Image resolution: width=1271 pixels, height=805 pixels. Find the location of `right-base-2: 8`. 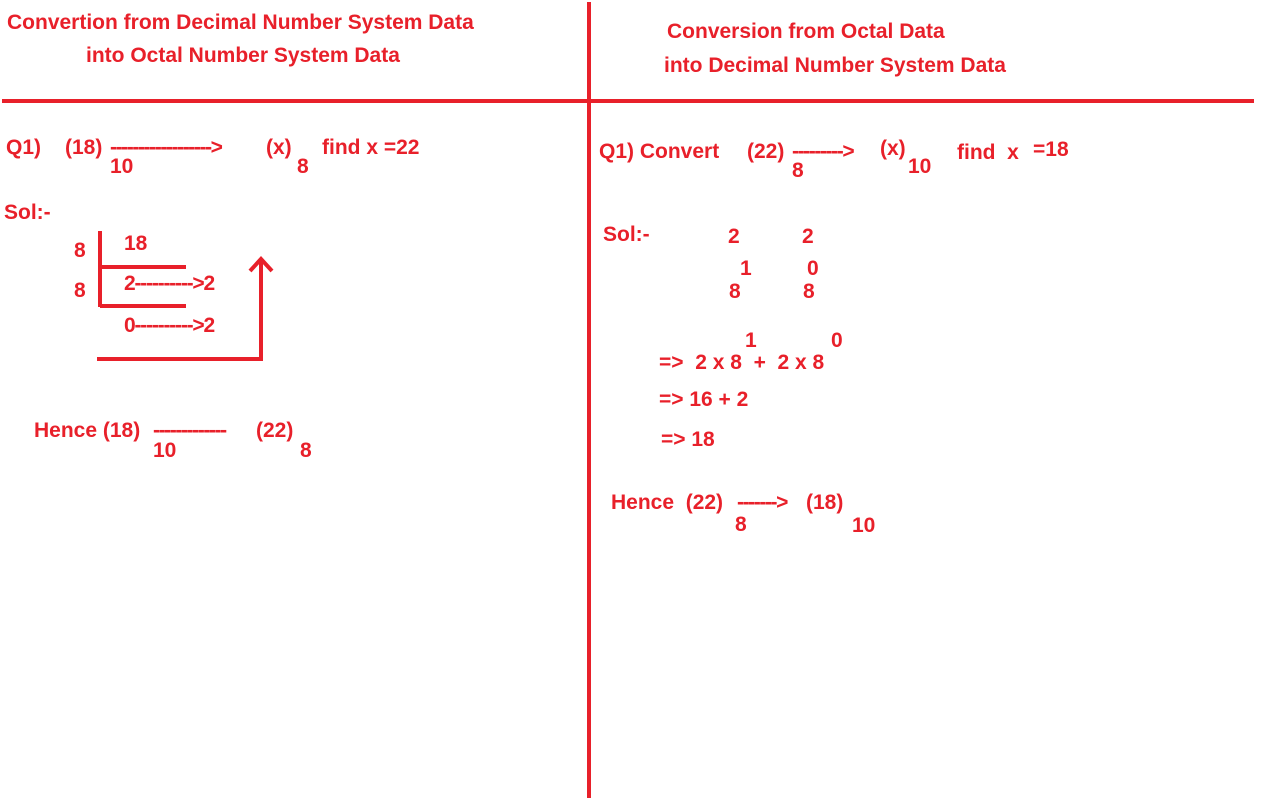

right-base-2: 8 is located at coordinates (809, 291).